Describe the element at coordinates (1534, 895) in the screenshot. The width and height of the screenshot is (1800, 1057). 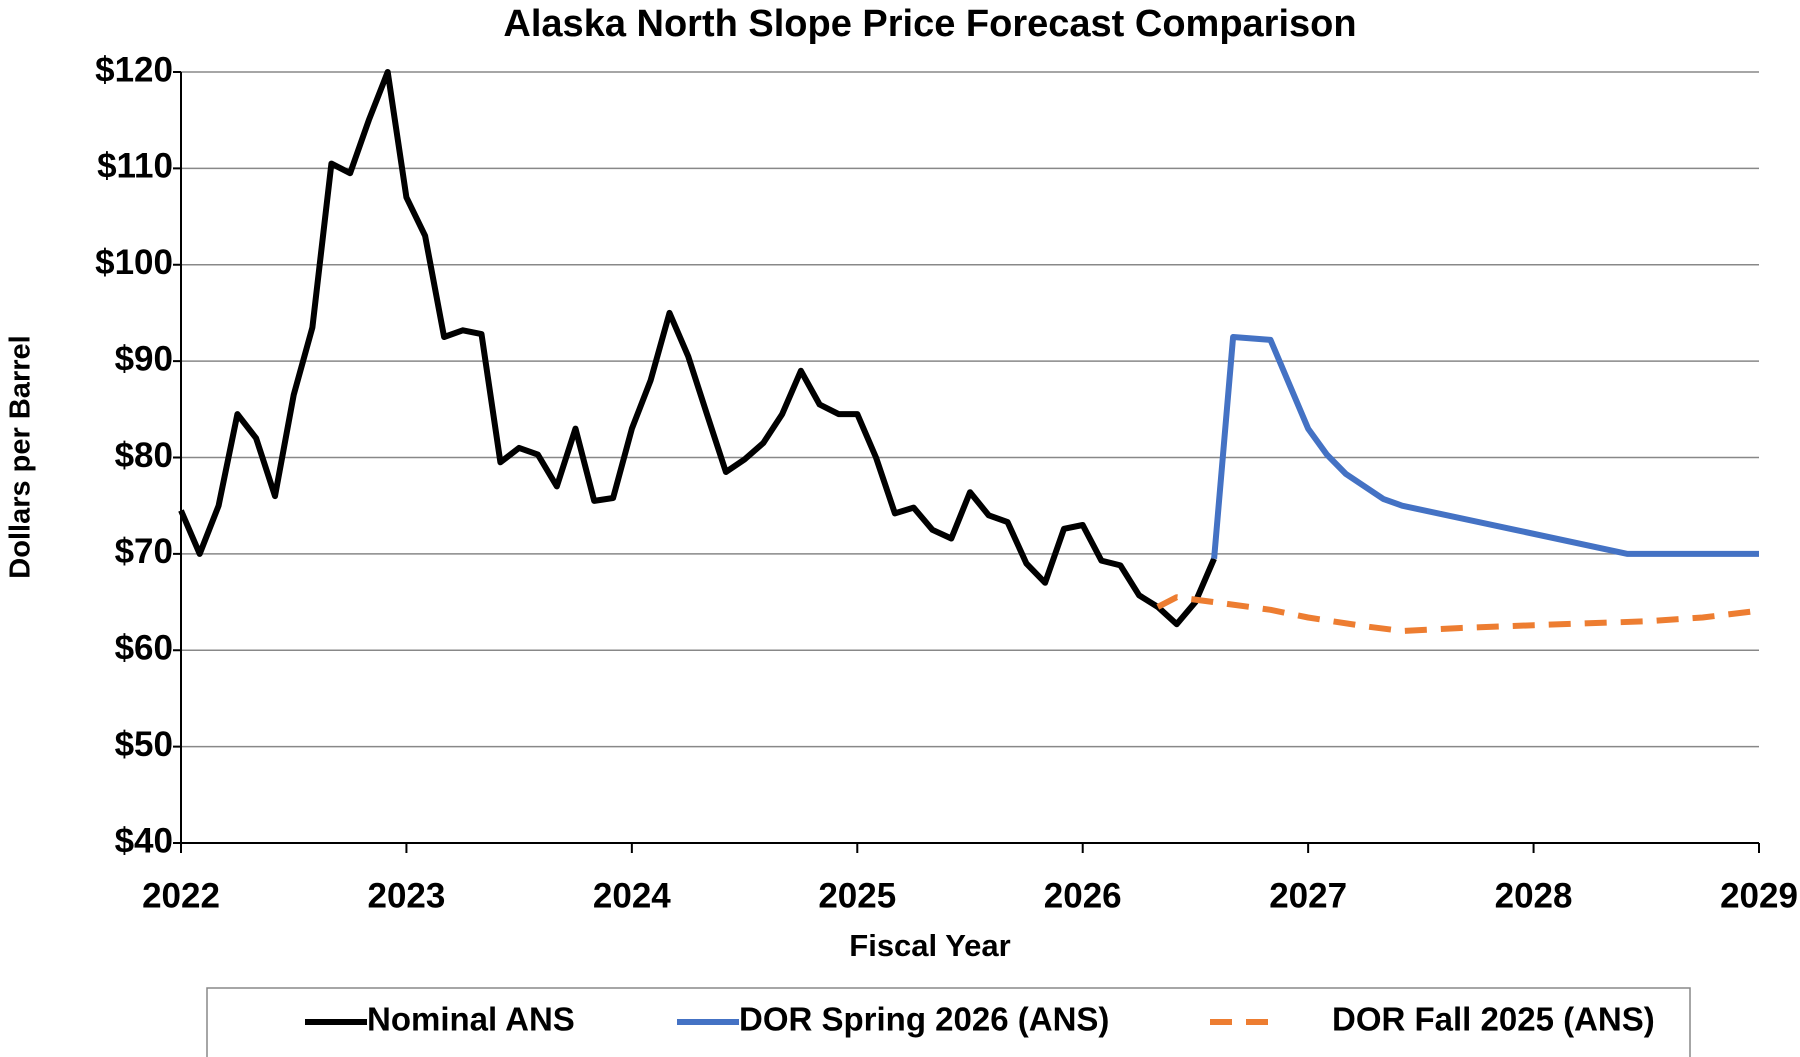
I see `x-tick-label: 2028` at that location.